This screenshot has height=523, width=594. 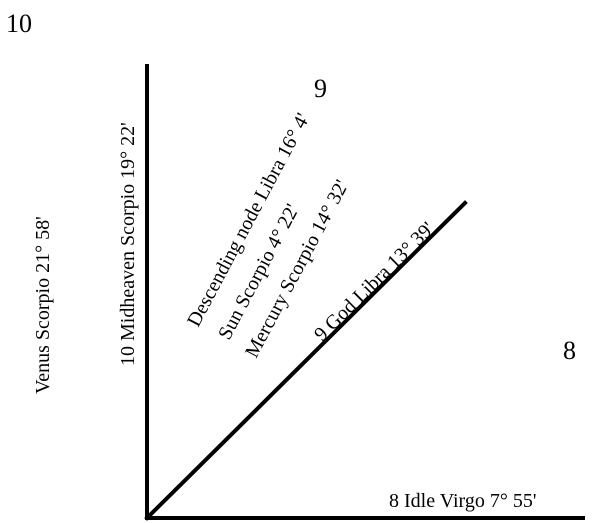 I want to click on house-number-10: 10, so click(x=19, y=23).